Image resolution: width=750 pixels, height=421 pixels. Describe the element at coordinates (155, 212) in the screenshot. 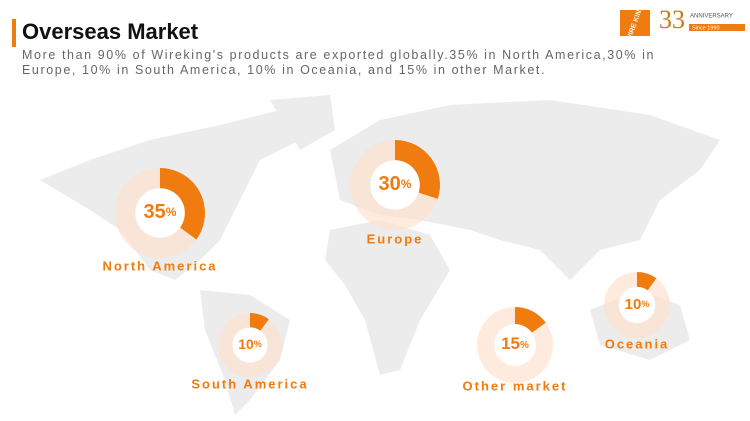

I see `value: 35` at that location.